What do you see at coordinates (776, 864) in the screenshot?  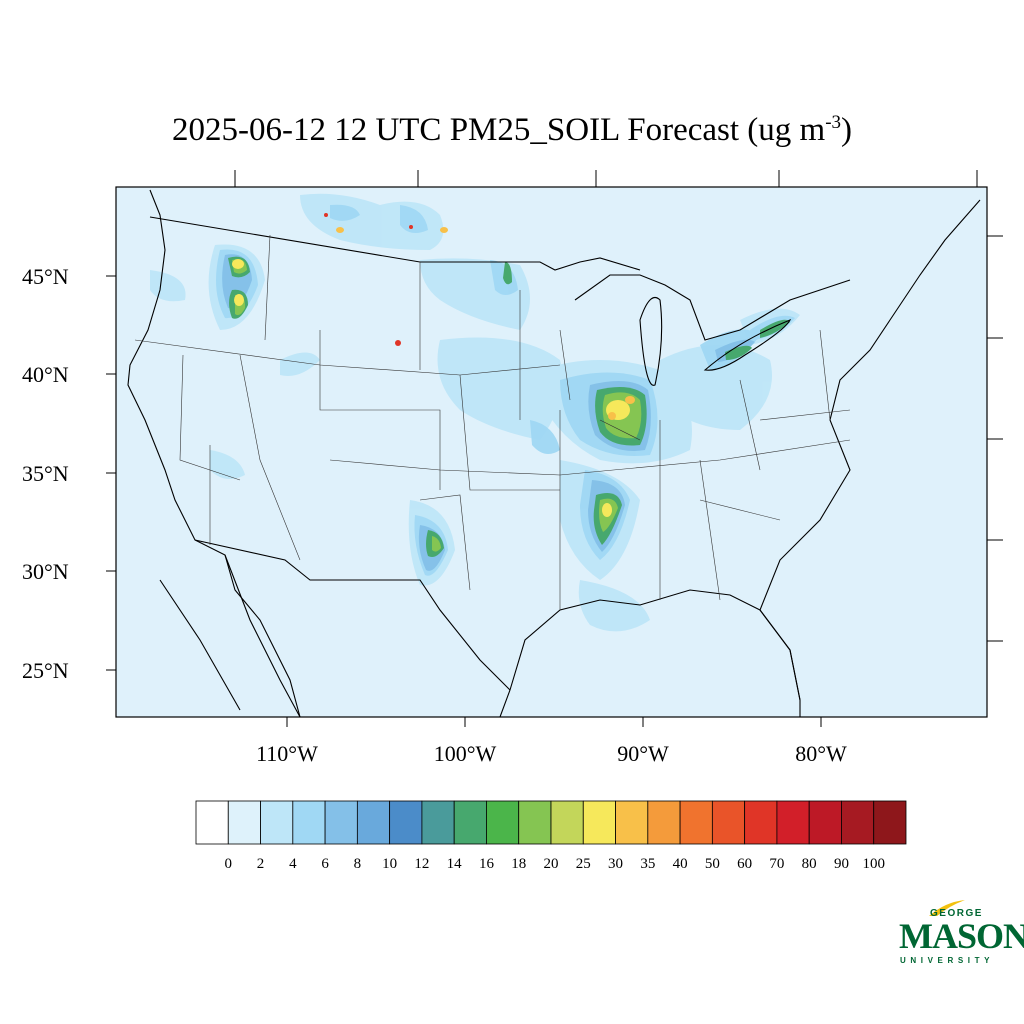 I see `colorbar-label: 70` at bounding box center [776, 864].